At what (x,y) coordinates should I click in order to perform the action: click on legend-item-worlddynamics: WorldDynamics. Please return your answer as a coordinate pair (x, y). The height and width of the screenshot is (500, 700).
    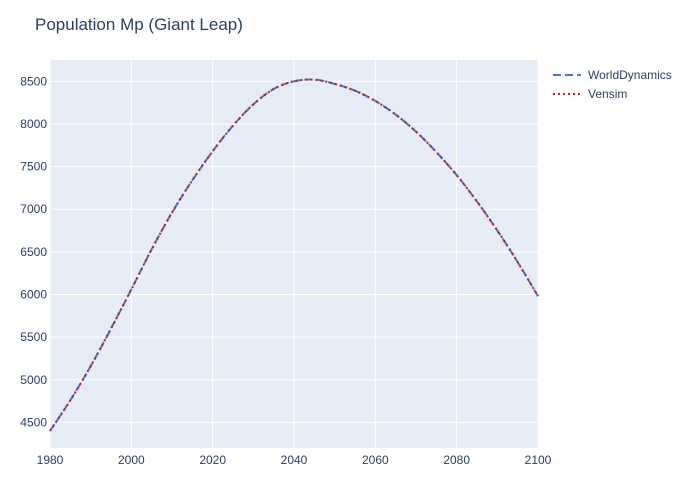
    Looking at the image, I should click on (612, 75).